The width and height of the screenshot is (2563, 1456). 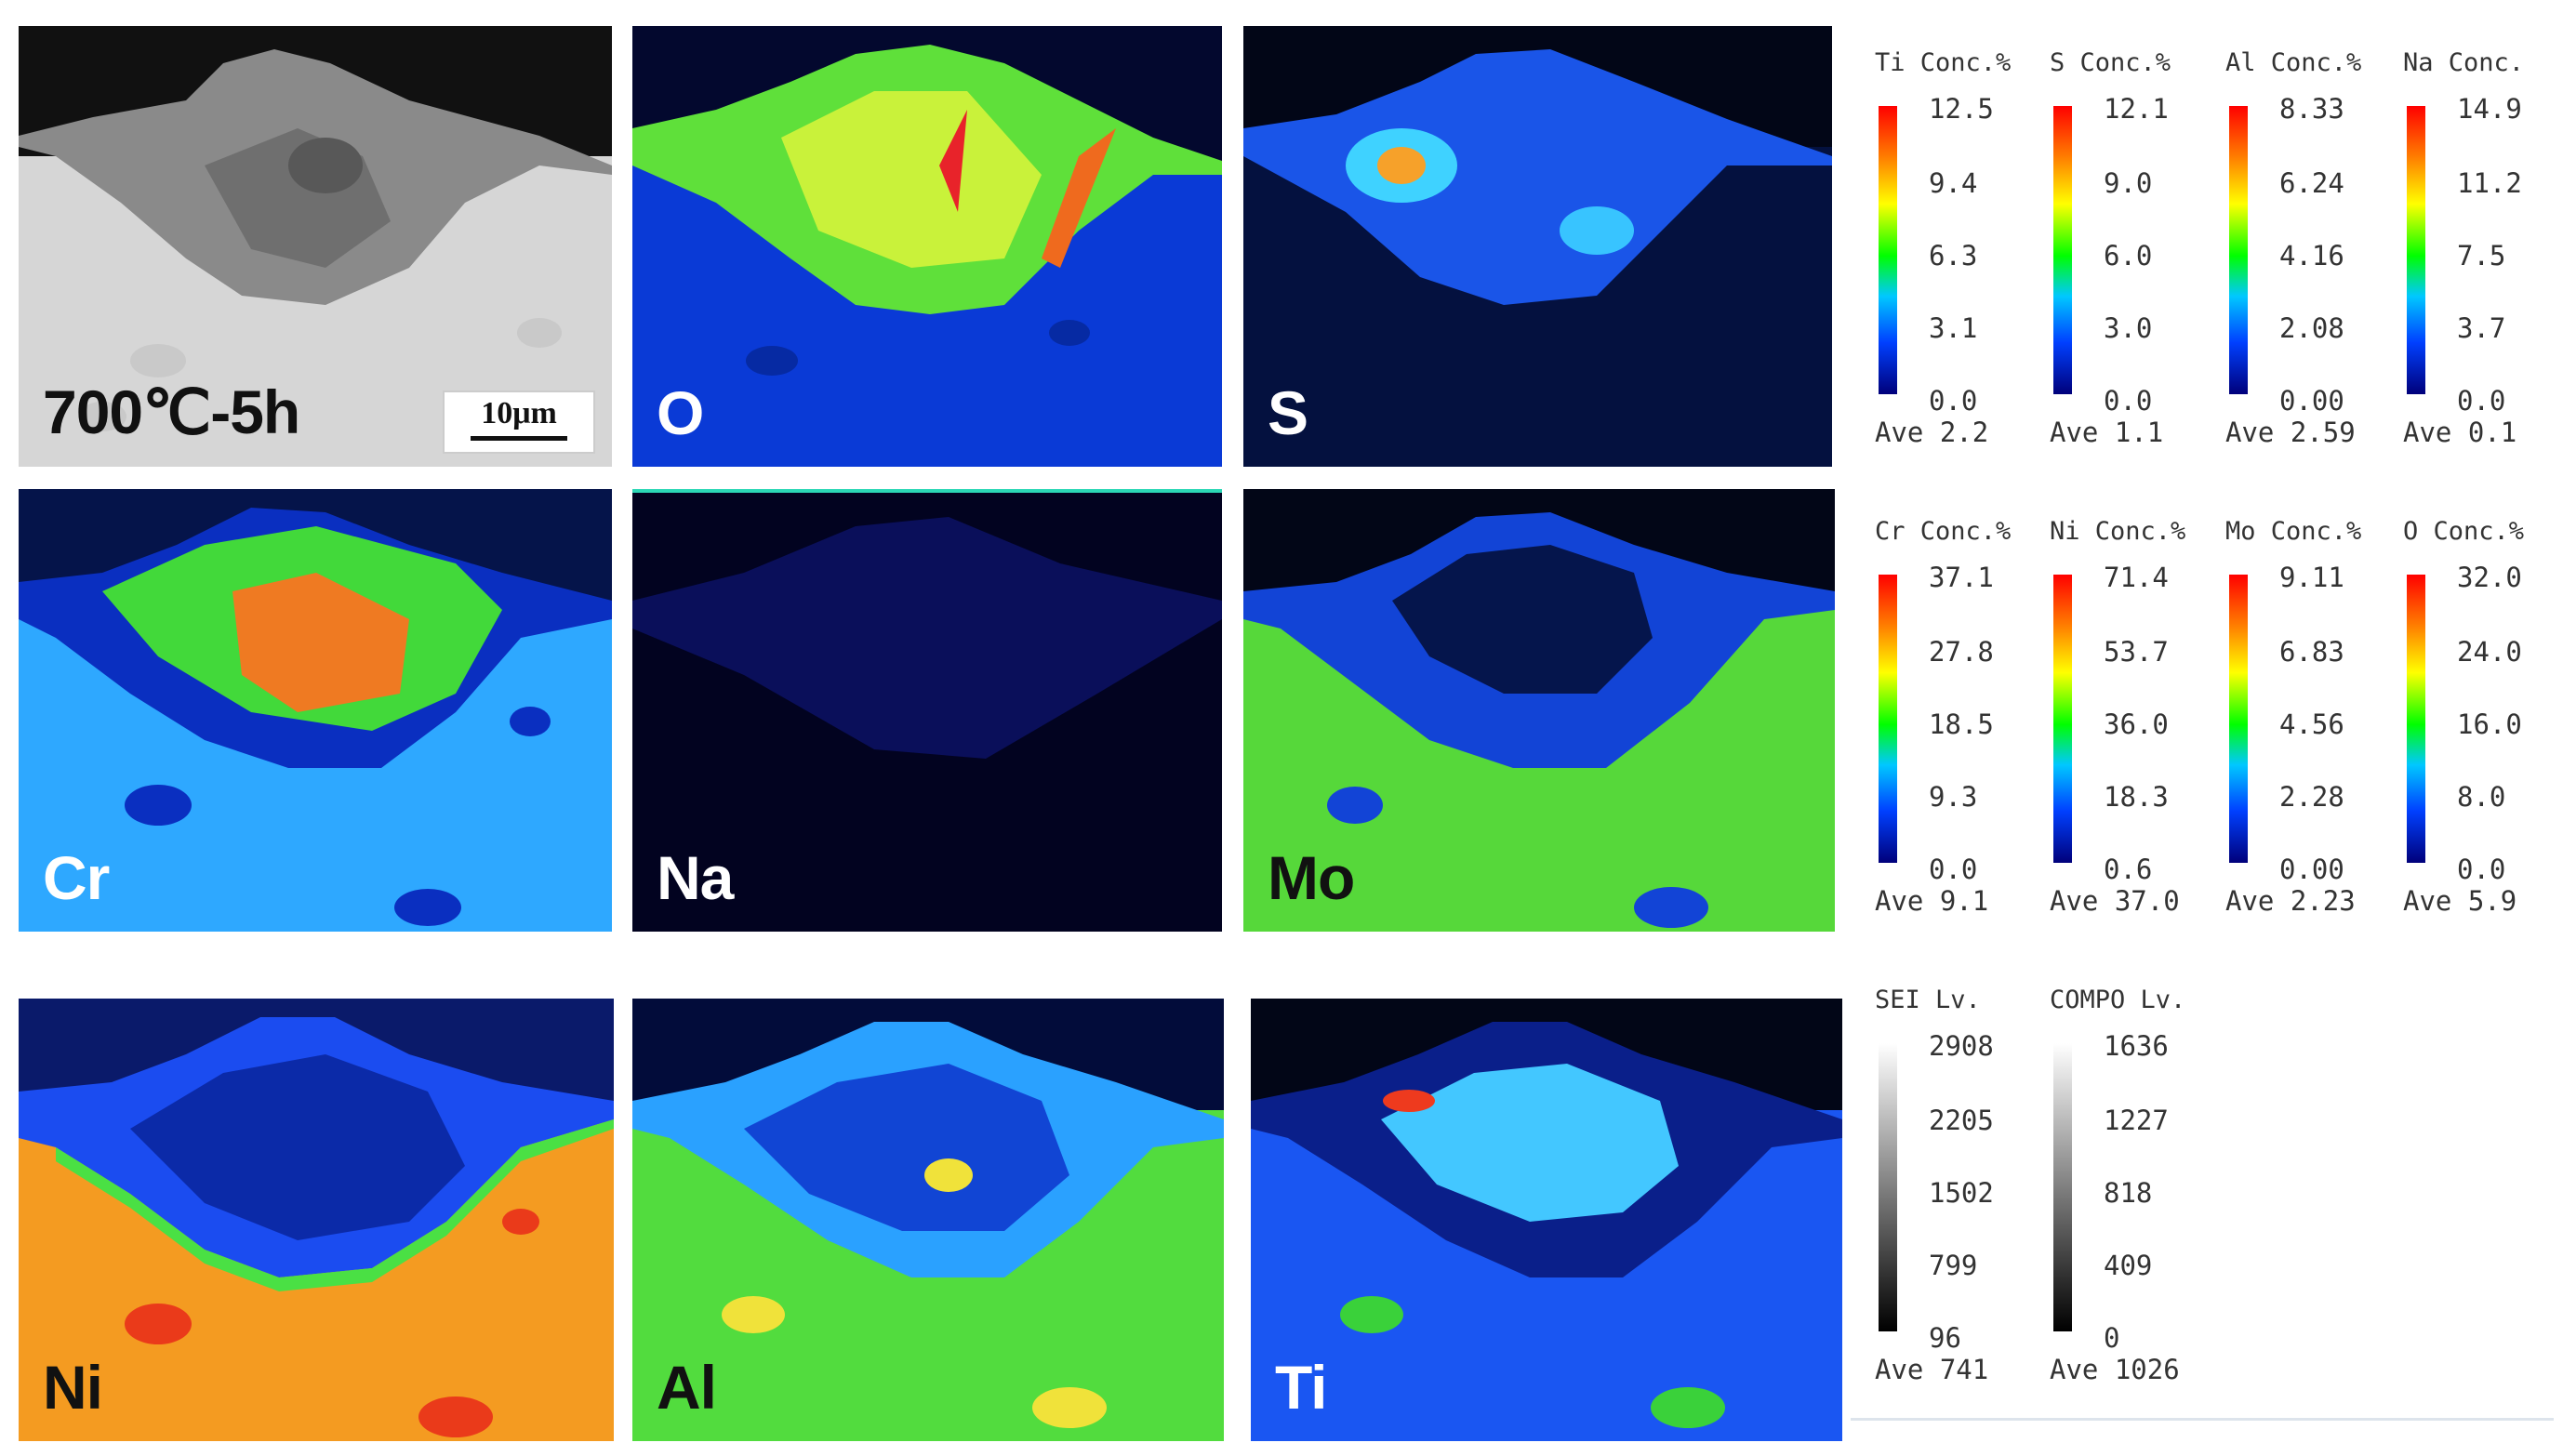 I want to click on map-cr: Cr, so click(x=315, y=710).